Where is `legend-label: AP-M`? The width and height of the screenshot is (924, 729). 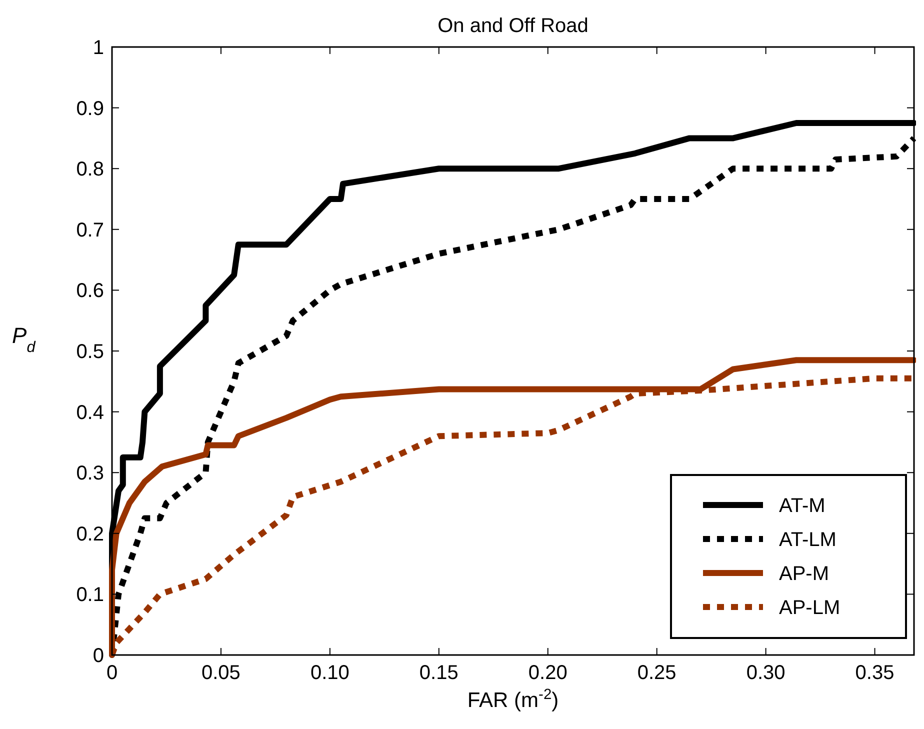
legend-label: AP-M is located at coordinates (804, 574).